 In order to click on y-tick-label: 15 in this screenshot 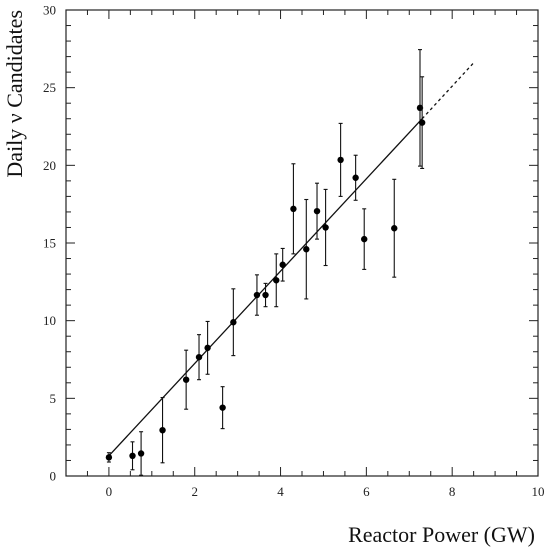, I will do `click(49, 243)`.